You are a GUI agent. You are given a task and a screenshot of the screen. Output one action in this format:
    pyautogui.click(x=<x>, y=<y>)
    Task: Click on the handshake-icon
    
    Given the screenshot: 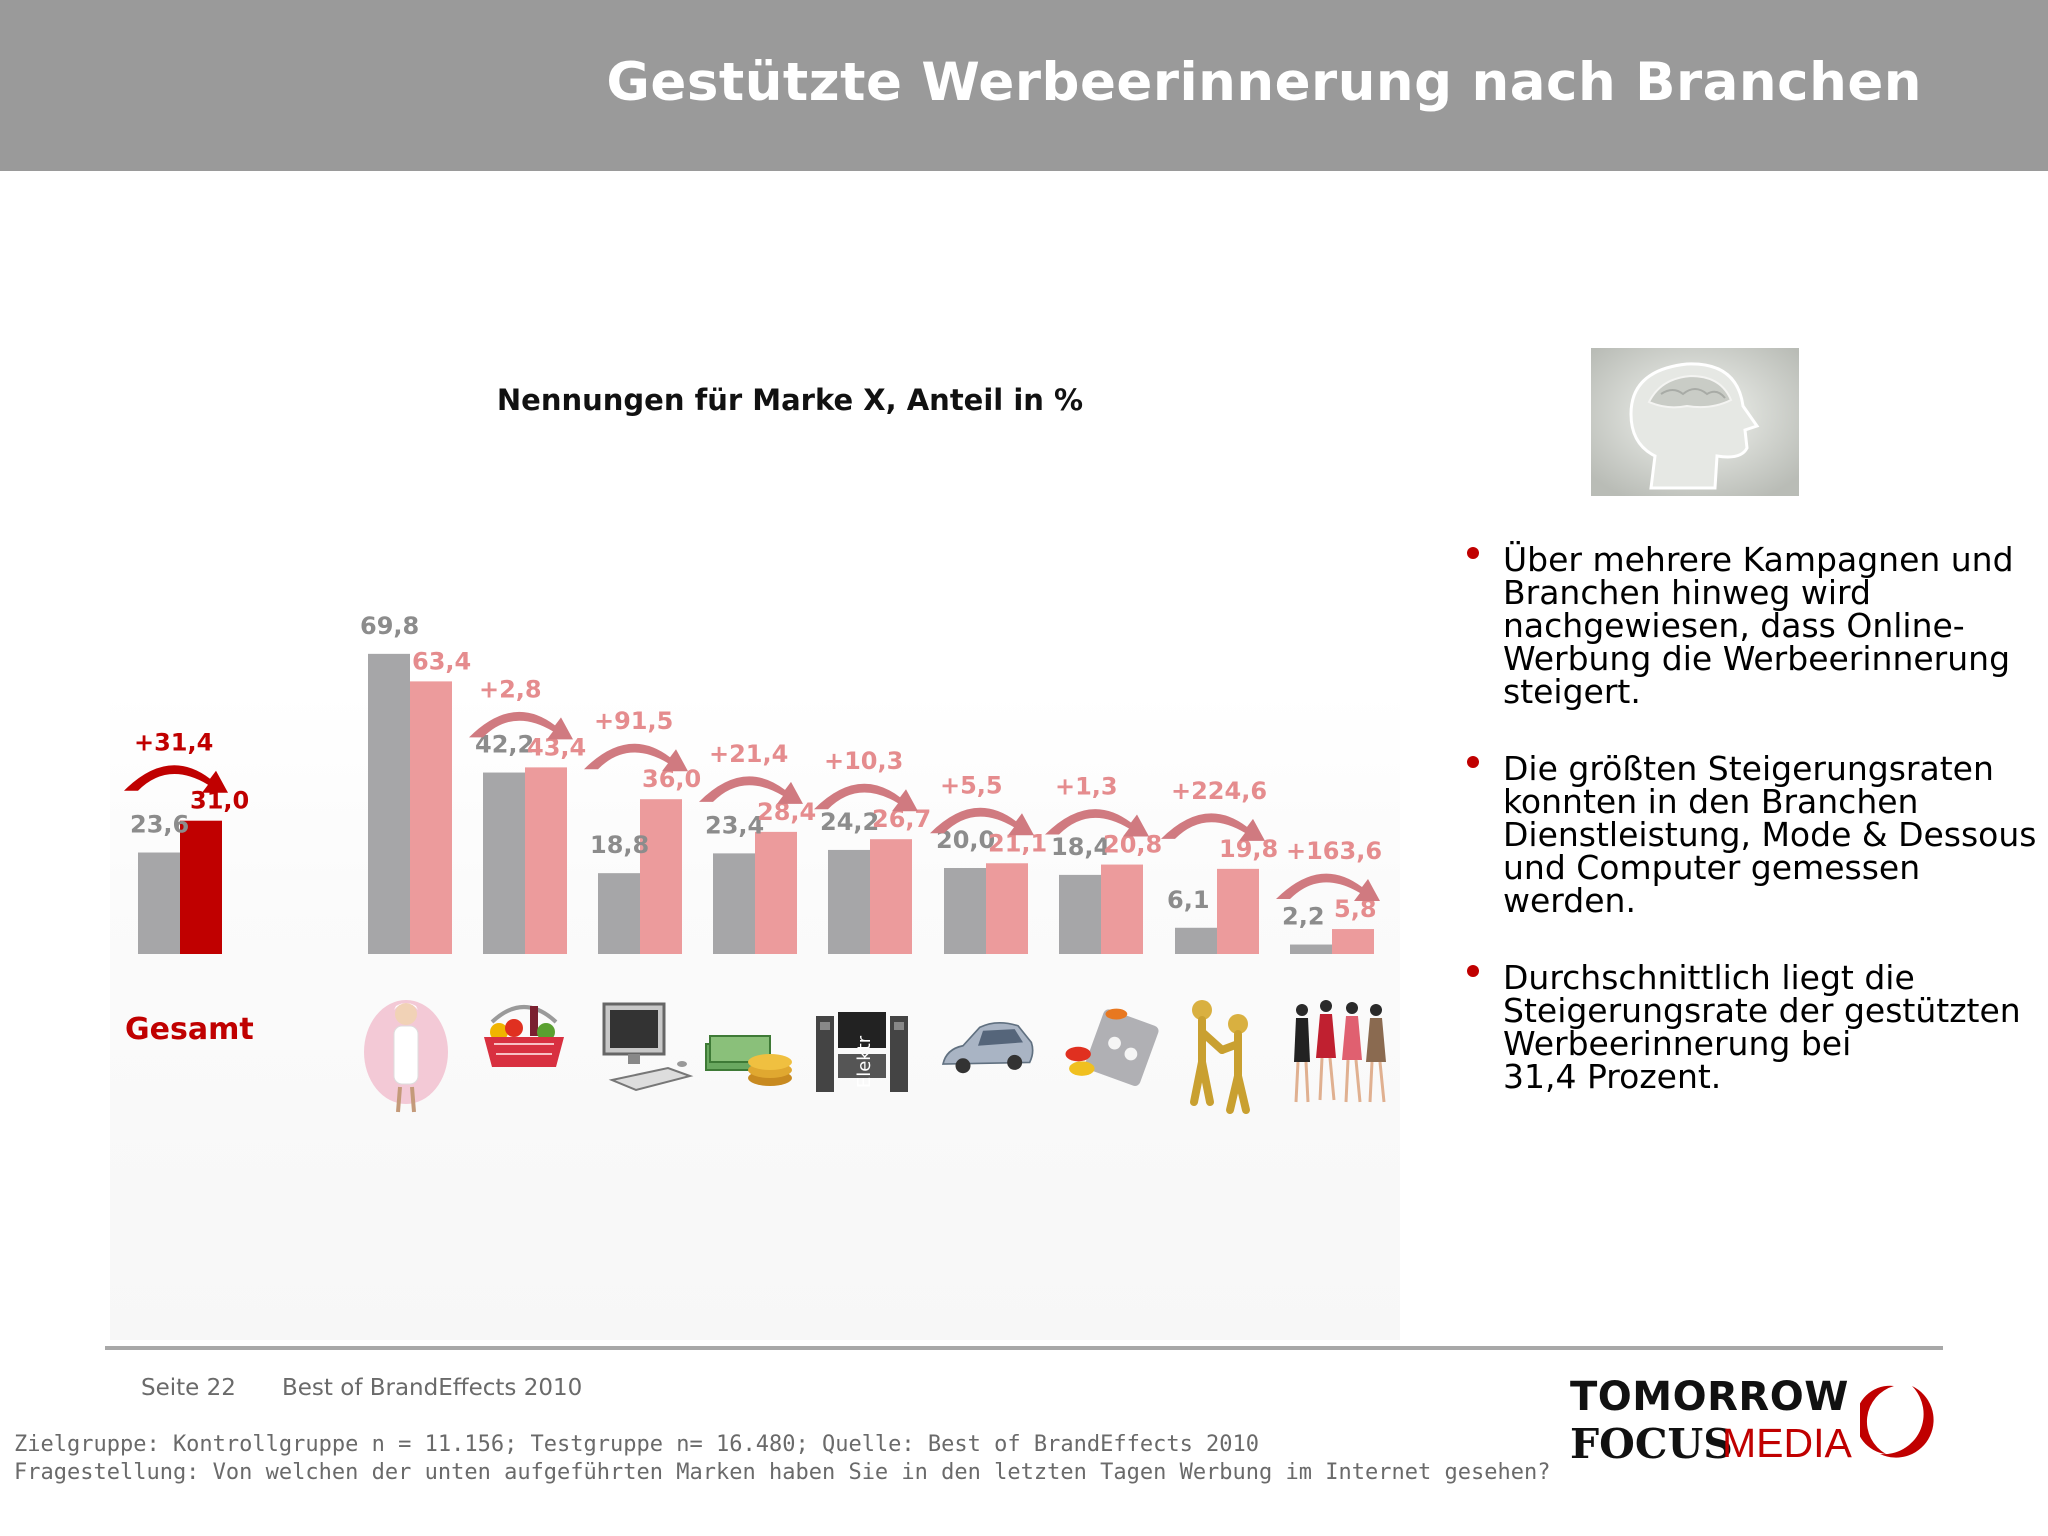 What is the action you would take?
    pyautogui.click(x=1220, y=1057)
    